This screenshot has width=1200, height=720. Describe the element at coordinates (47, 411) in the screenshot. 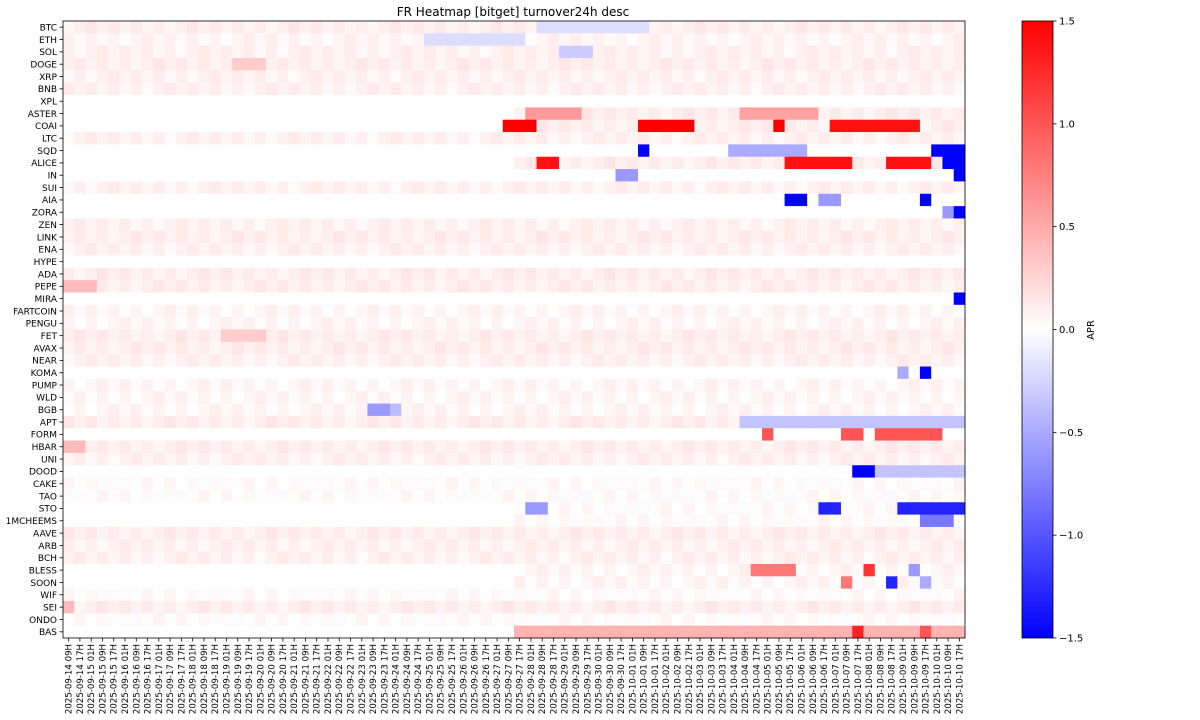

I see `y-tick-label: BGB` at that location.